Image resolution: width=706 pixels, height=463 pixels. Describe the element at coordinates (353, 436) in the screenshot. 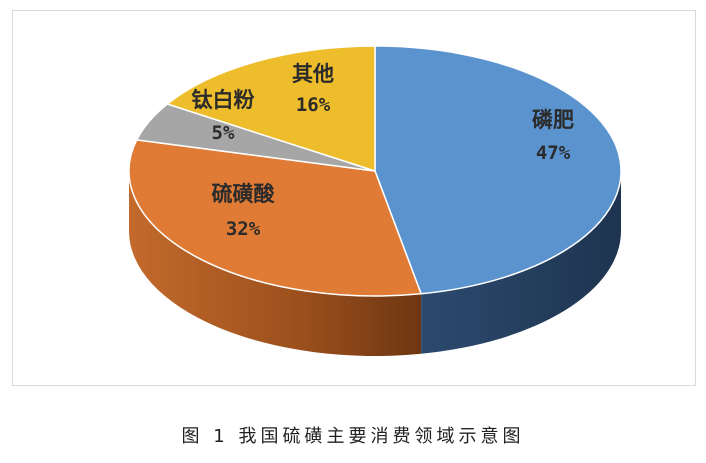

I see `figure-caption: 图 1 我国硫磺主要消费领域示意图` at that location.